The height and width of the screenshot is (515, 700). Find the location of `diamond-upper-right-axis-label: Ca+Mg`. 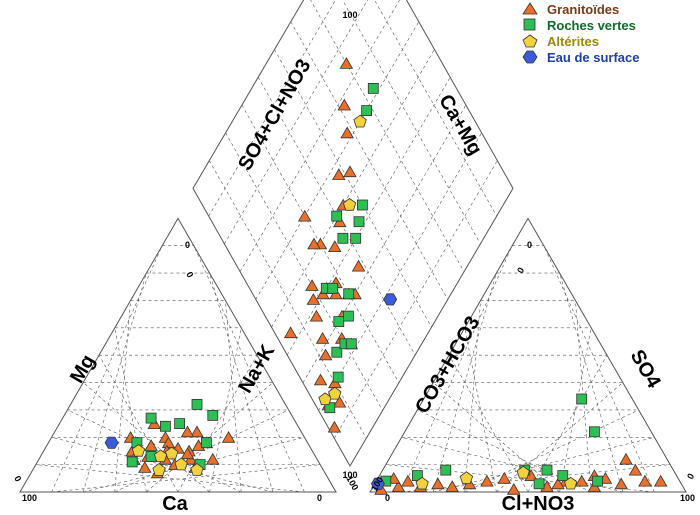

diamond-upper-right-axis-label: Ca+Mg is located at coordinates (460, 125).